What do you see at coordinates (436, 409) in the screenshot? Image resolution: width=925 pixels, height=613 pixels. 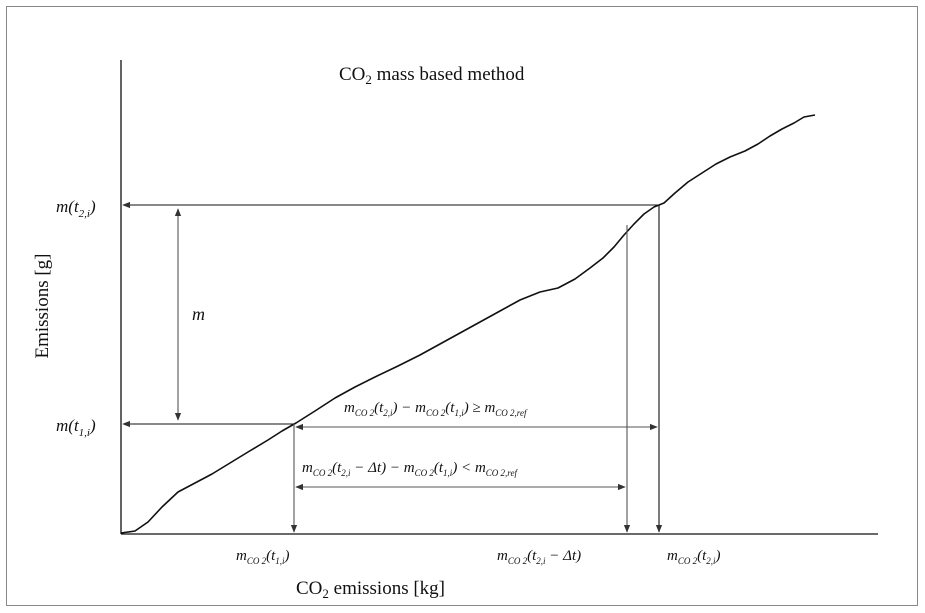 I see `equation-ge: mCO 2(t2,i) − mCO 2(t1,i) ≥ mCO 2,ref` at bounding box center [436, 409].